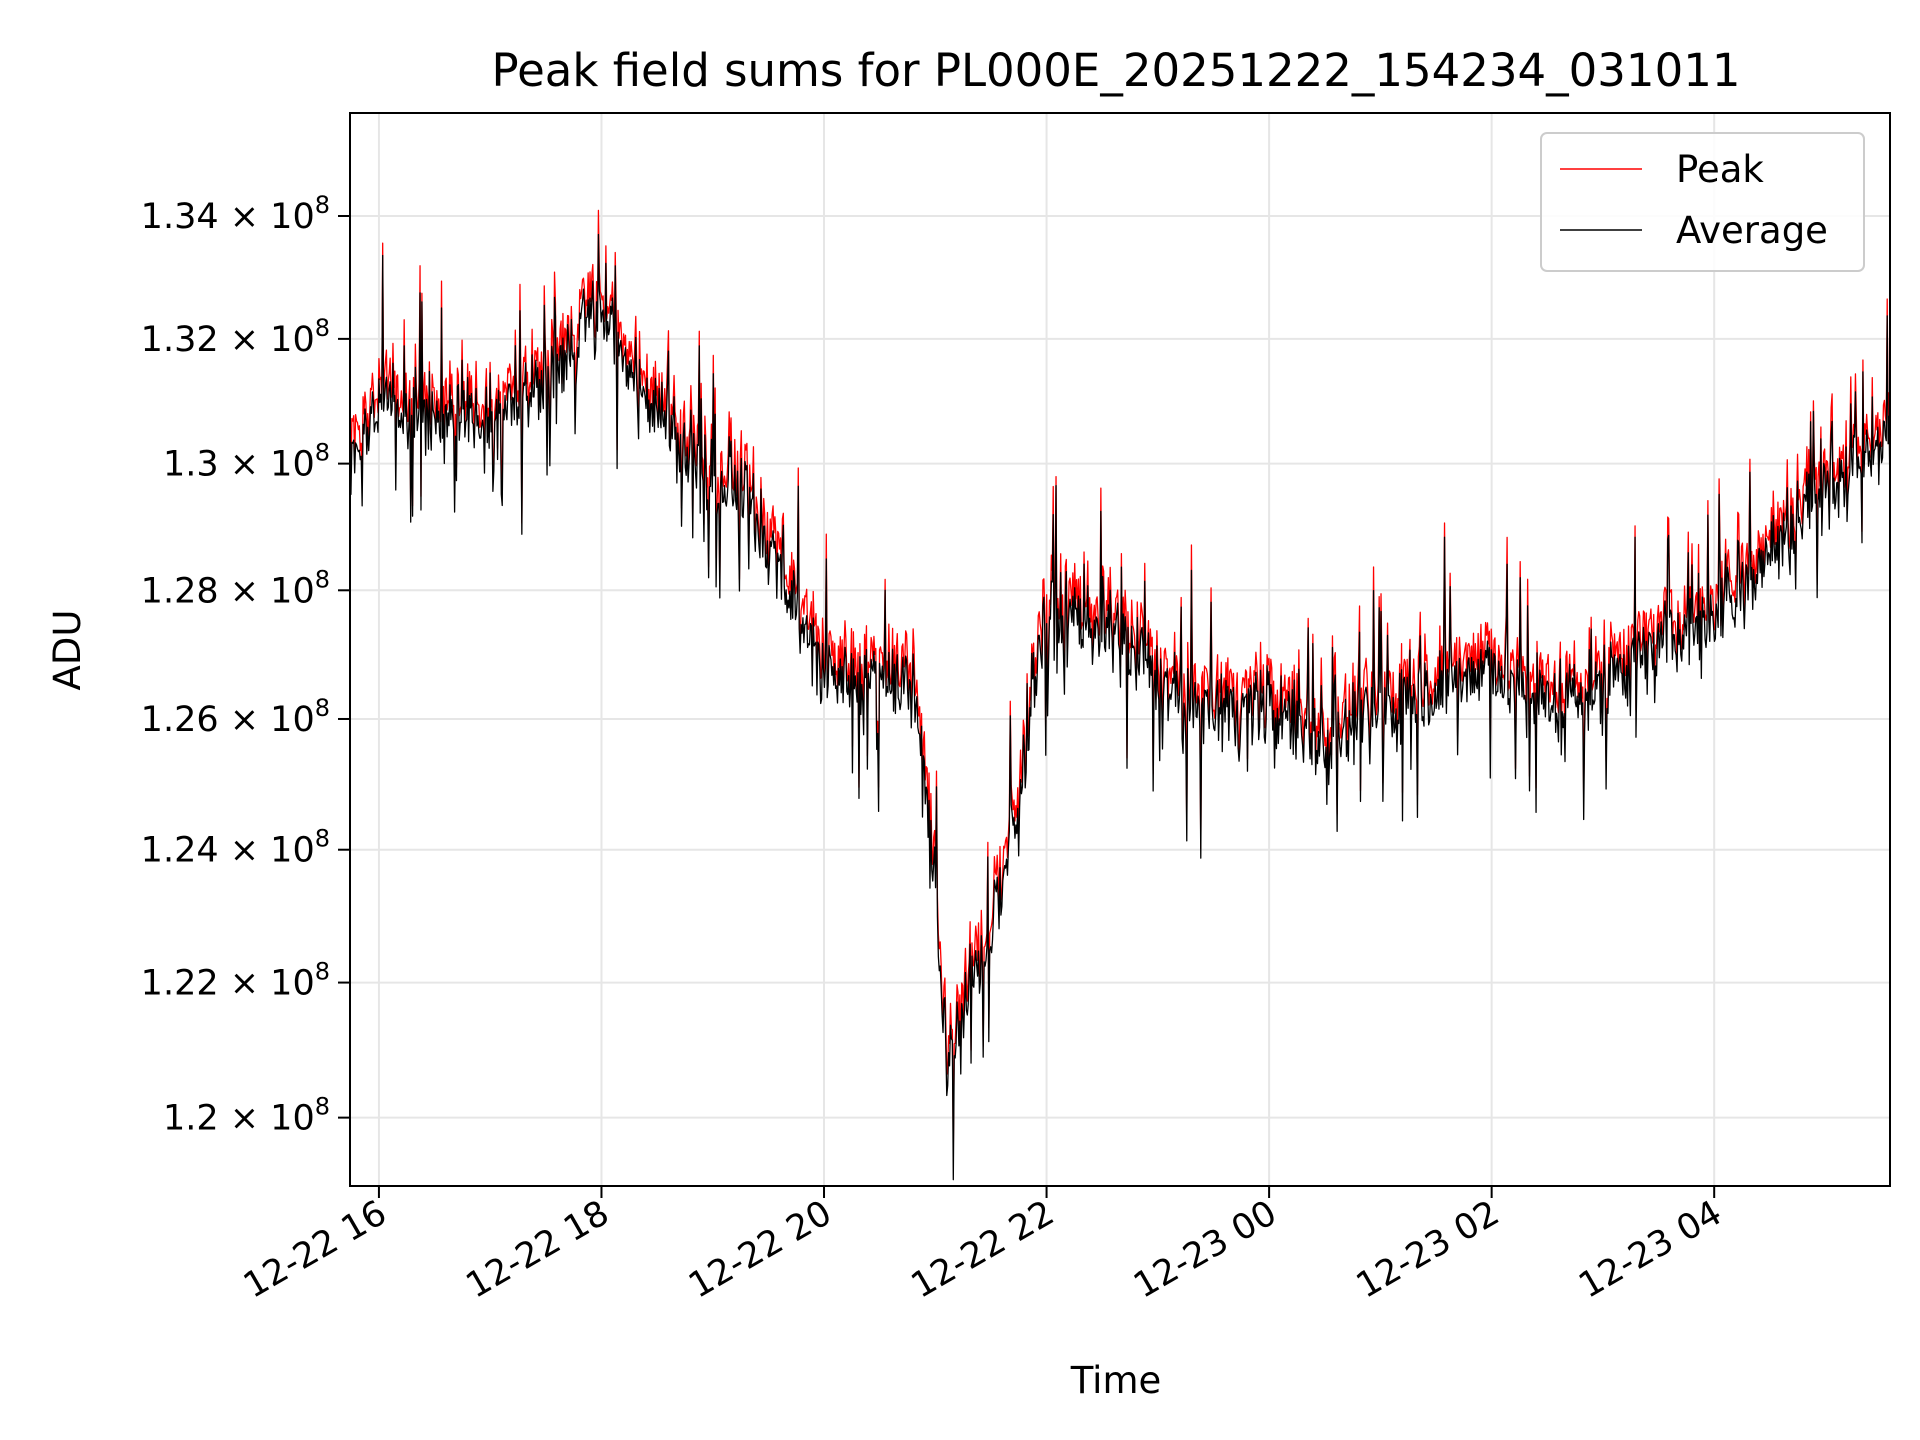 The image size is (1920, 1440). I want to click on legend-box, so click(1702, 202).